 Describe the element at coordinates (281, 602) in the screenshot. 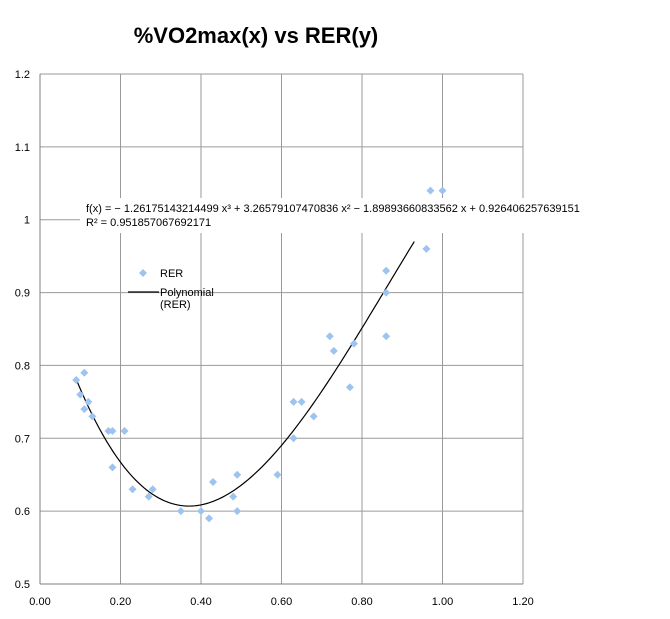

I see `x-tick-label: 0.60` at that location.